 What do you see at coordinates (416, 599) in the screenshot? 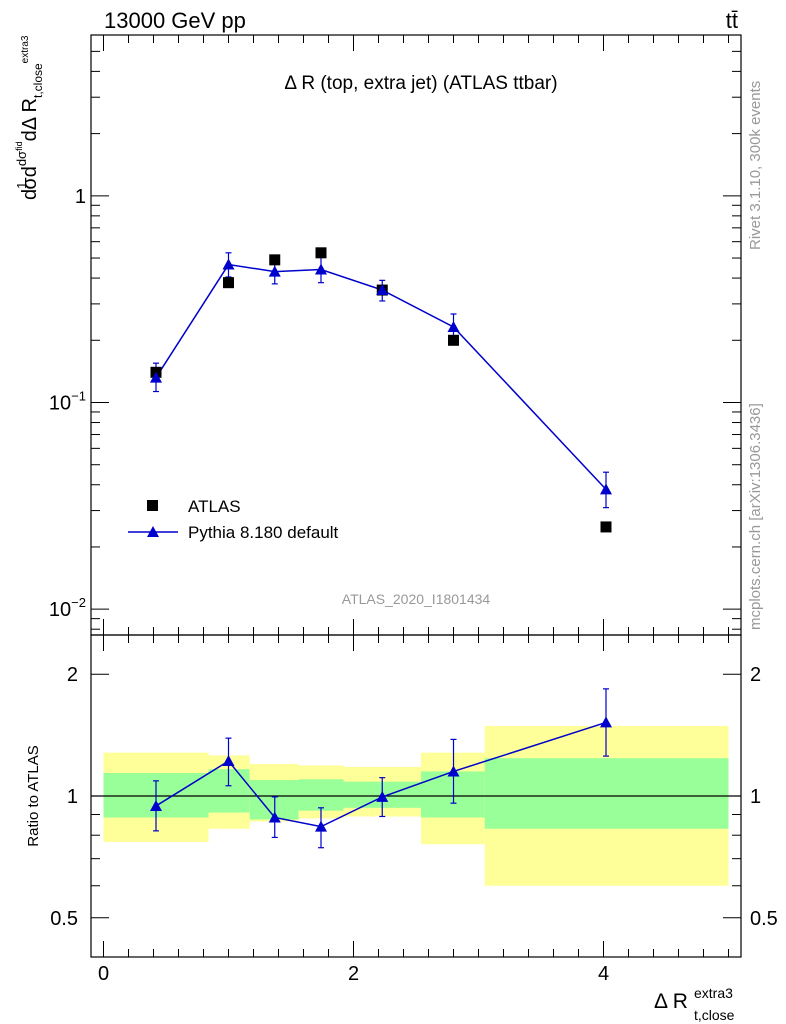
I see `analysis-label: ATLAS_2020_I1801434` at bounding box center [416, 599].